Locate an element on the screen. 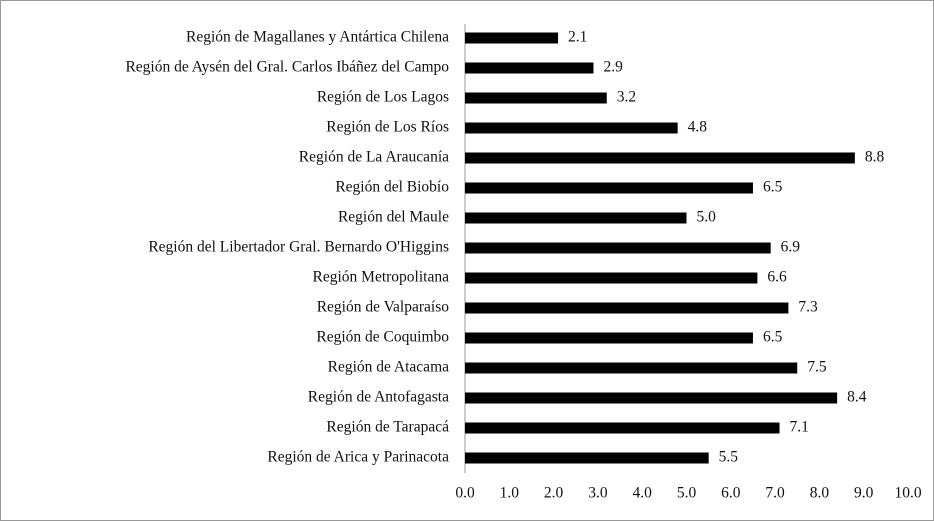 Image resolution: width=934 pixels, height=521 pixels. y-tick-label: Región de Valparaíso is located at coordinates (383, 307).